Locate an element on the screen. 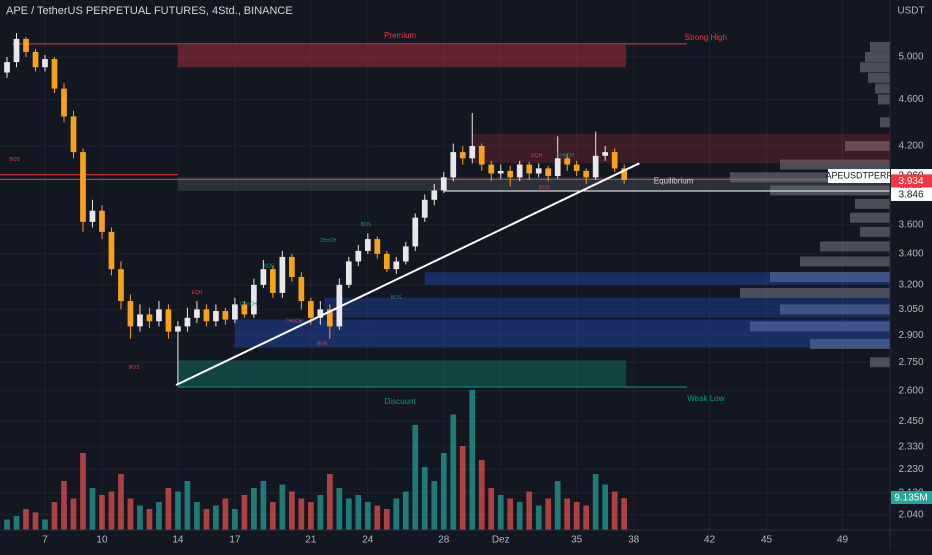 The image size is (932, 555). annotation: Weak Low is located at coordinates (705, 398).